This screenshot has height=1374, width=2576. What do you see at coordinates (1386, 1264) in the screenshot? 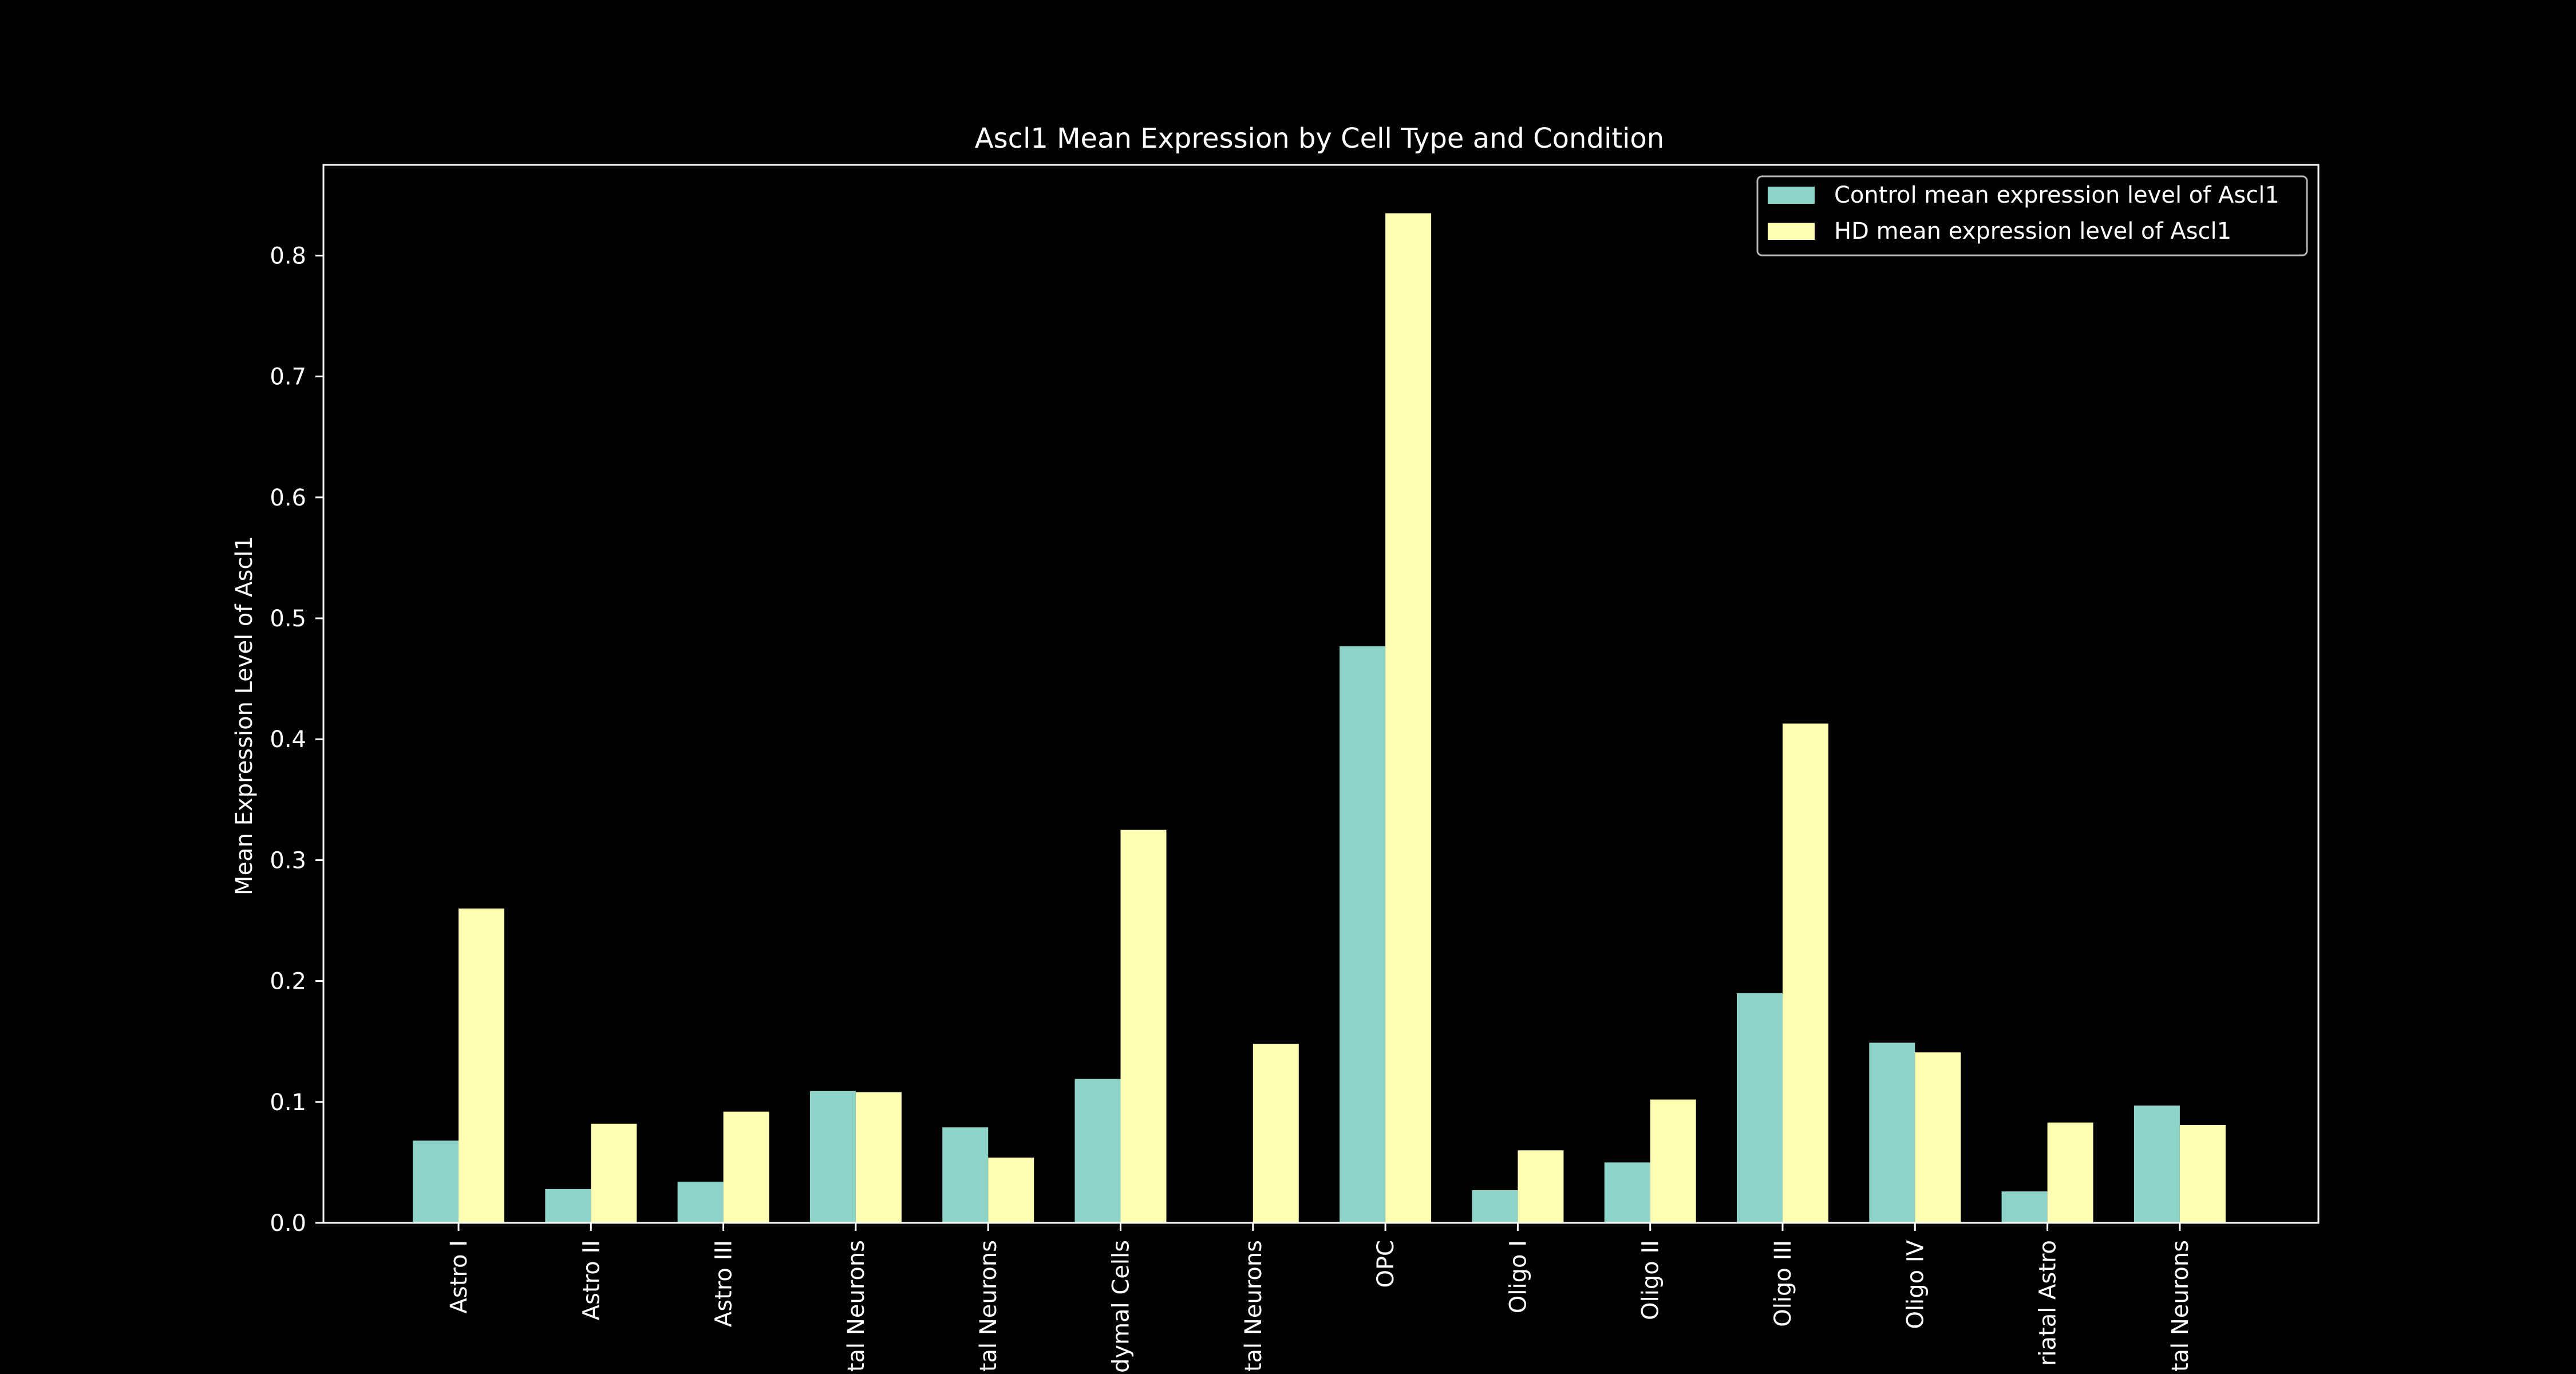
I see `x-tick-label: OPC` at bounding box center [1386, 1264].